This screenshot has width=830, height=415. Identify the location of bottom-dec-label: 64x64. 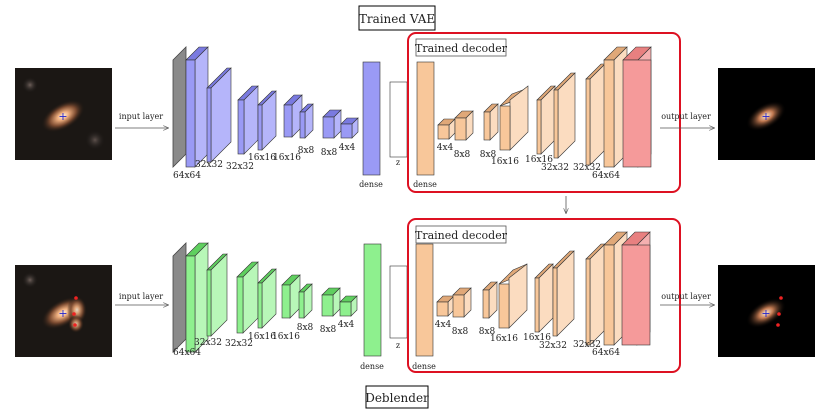
(606, 353).